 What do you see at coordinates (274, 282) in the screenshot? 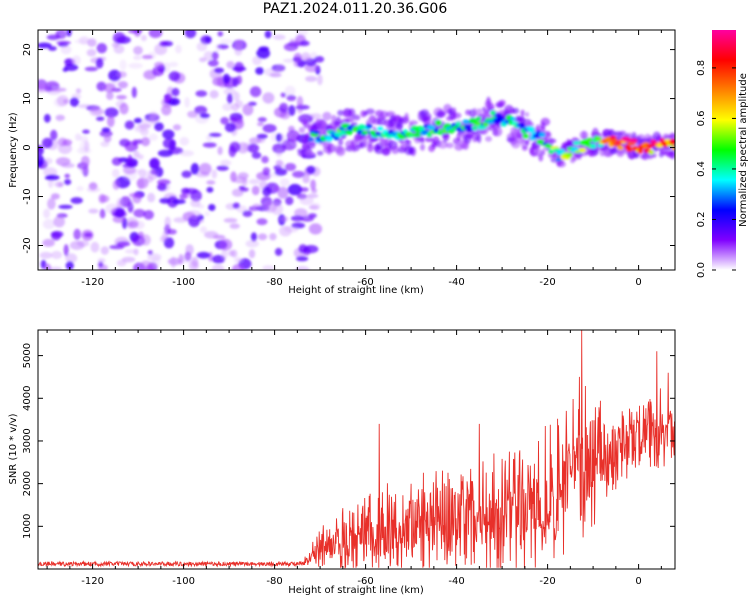
I see `x-tick-label: -80` at bounding box center [274, 282].